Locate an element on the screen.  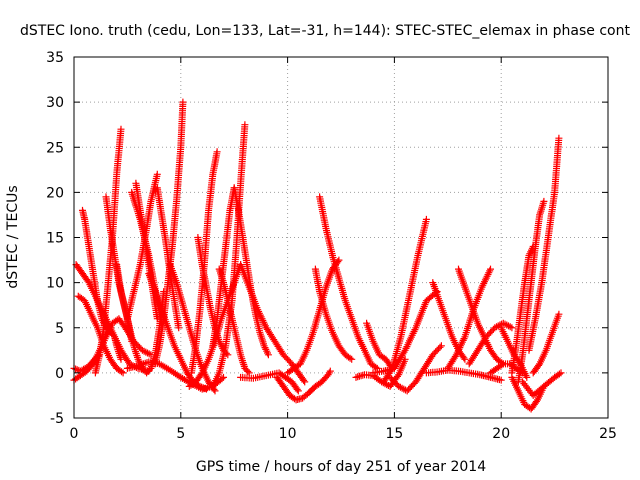
series-s24 is located at coordinates (273, 323).